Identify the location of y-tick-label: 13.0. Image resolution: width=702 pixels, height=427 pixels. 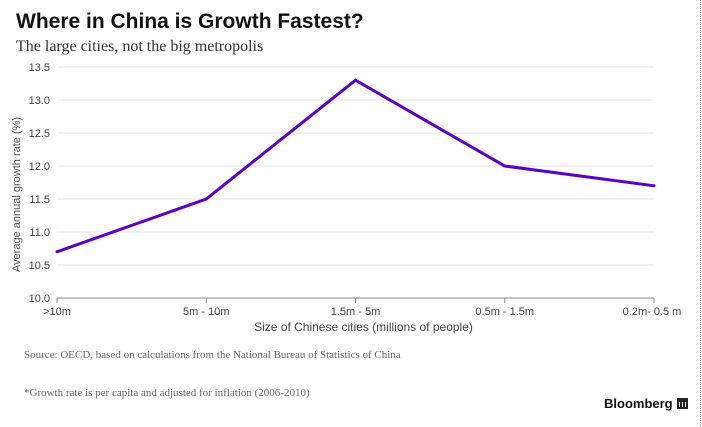
(39, 101).